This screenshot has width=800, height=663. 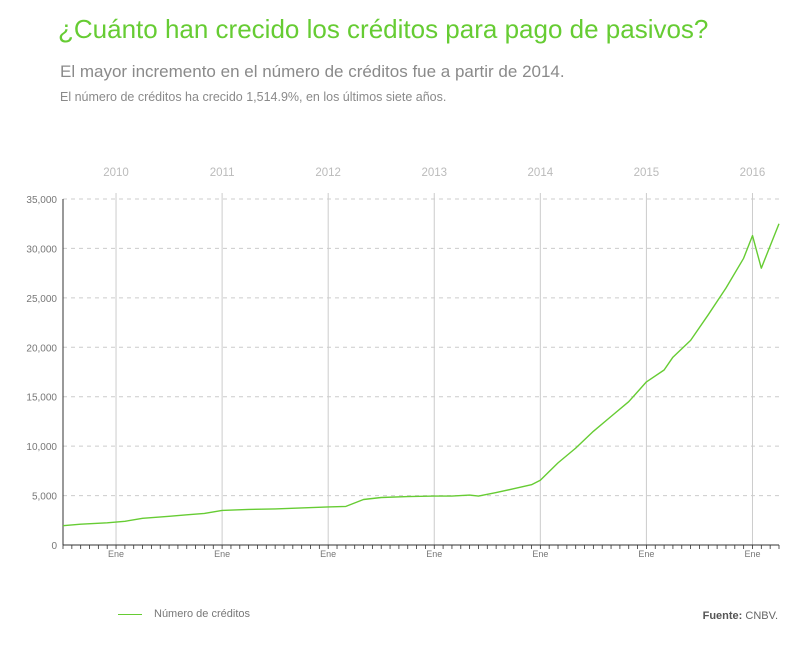 What do you see at coordinates (722, 616) in the screenshot?
I see `source-label: Fuente:` at bounding box center [722, 616].